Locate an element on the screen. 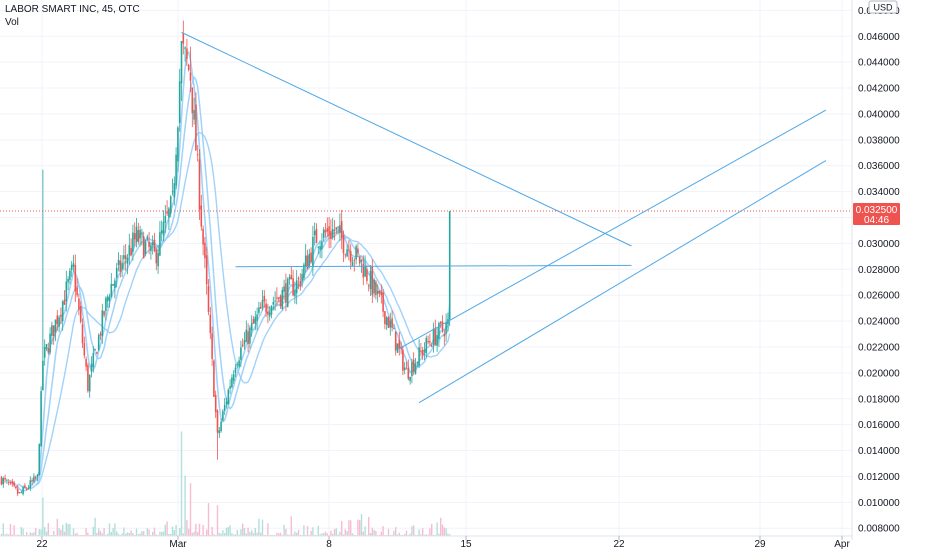 The width and height of the screenshot is (932, 550). time-axis: 22 Mar 8 15 22 29 Apr is located at coordinates (443, 543).